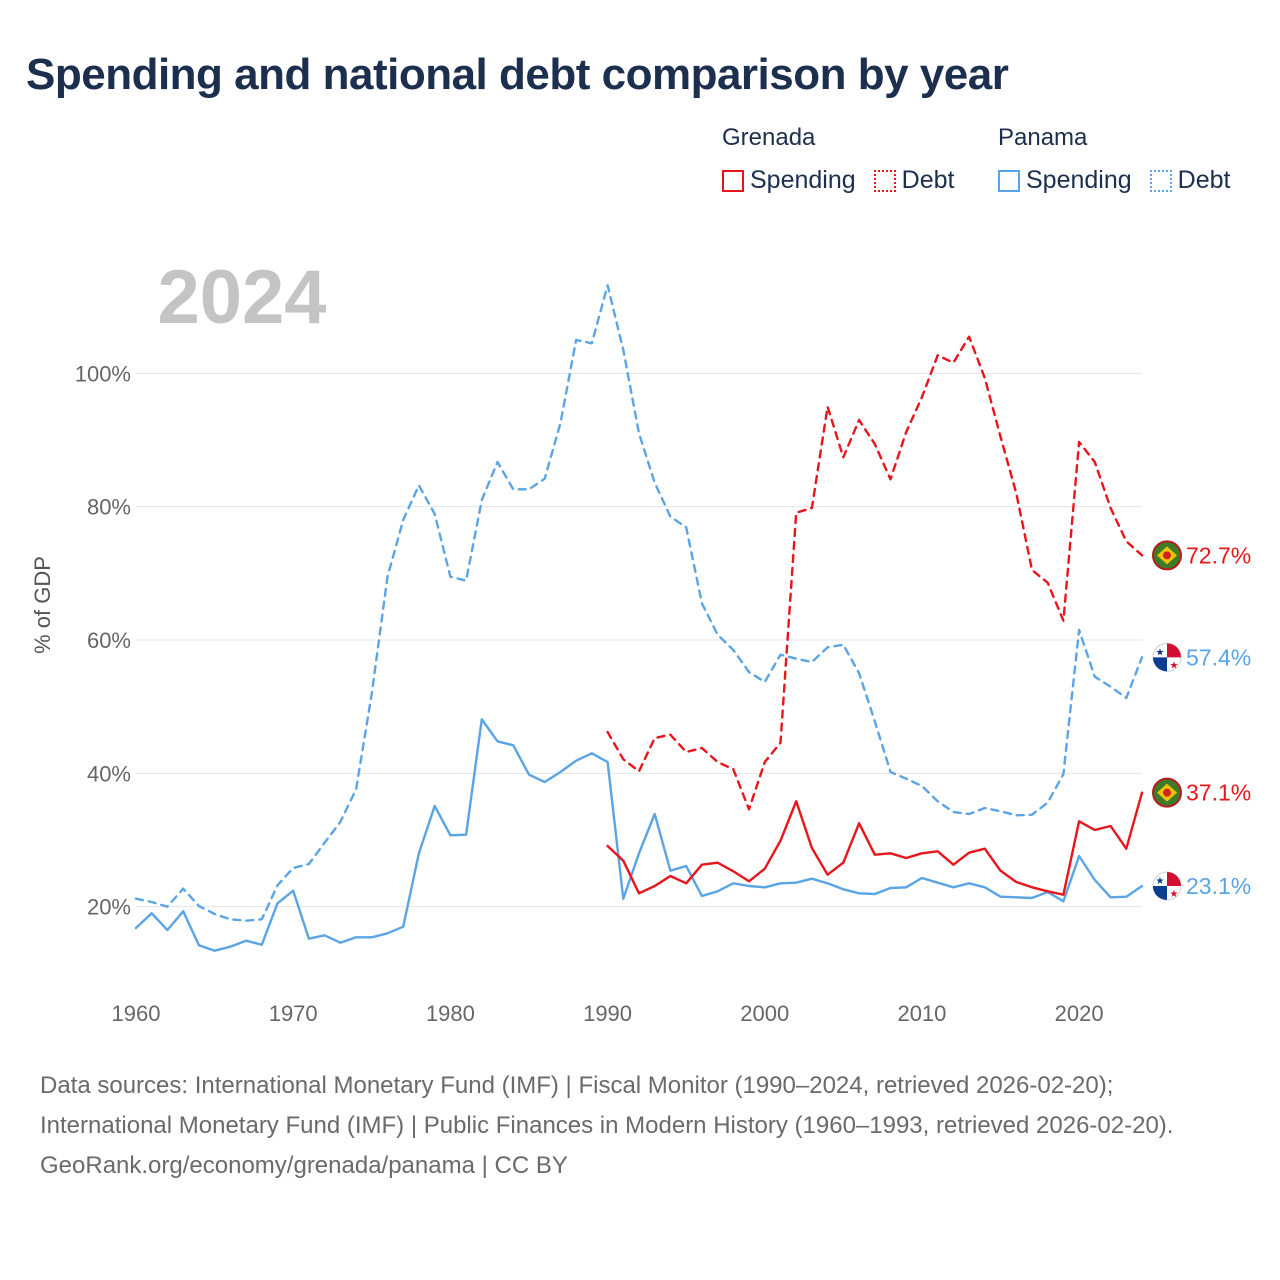 Image resolution: width=1280 pixels, height=1280 pixels. I want to click on legend-item-panama-spending: Spending, so click(1065, 180).